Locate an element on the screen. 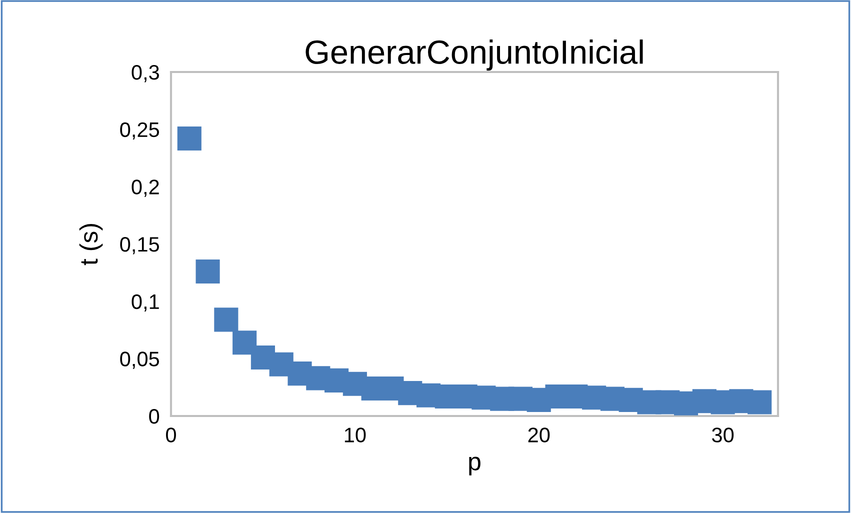 The width and height of the screenshot is (851, 513). x-axis-title: p is located at coordinates (474, 466).